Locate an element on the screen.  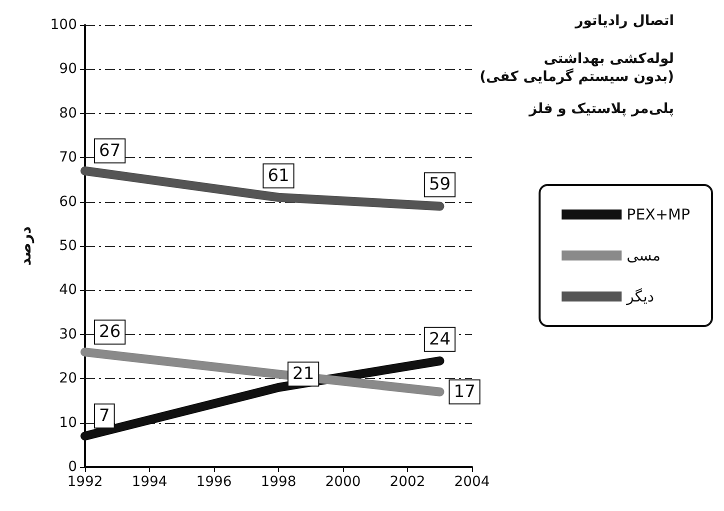
y-tick-label: 70 is located at coordinates (68, 158).